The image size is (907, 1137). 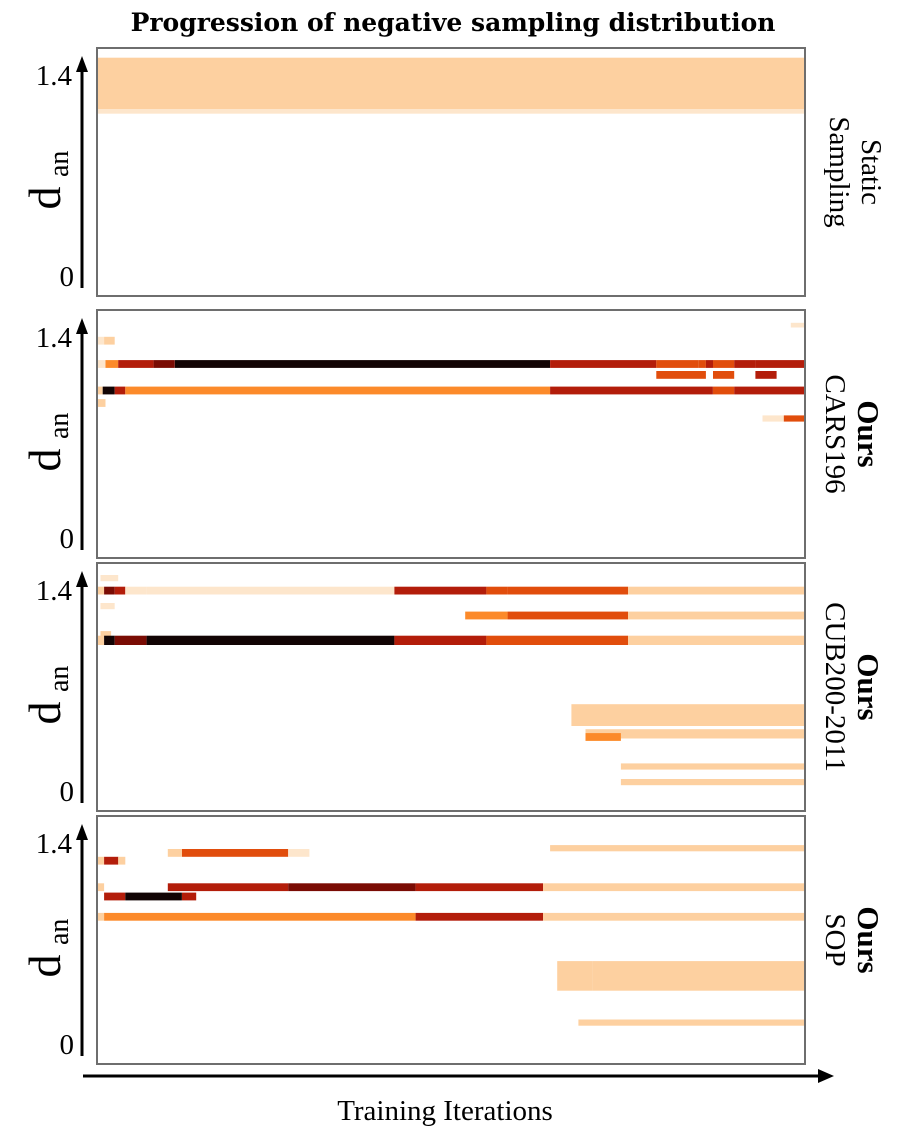 What do you see at coordinates (868, 939) in the screenshot?
I see `side-label-bold: Ours` at bounding box center [868, 939].